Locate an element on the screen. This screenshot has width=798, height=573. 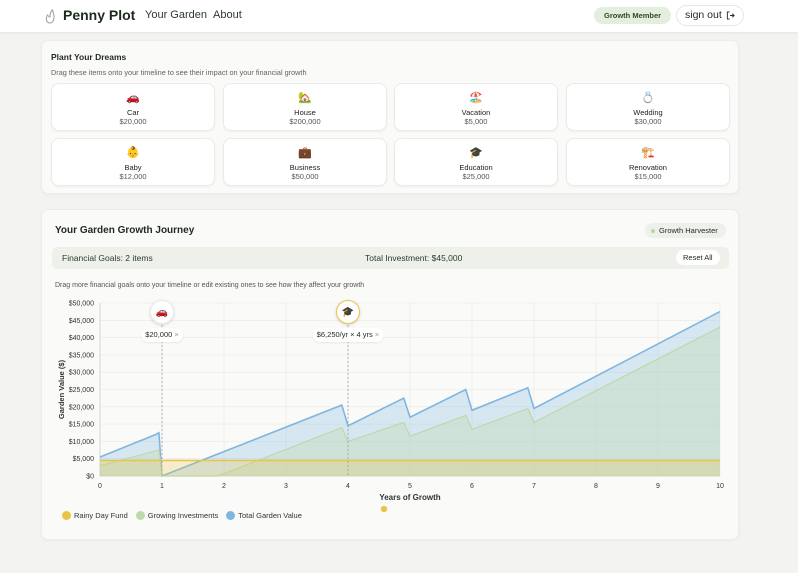
dream-item-price: $15,000 is located at coordinates (648, 176).